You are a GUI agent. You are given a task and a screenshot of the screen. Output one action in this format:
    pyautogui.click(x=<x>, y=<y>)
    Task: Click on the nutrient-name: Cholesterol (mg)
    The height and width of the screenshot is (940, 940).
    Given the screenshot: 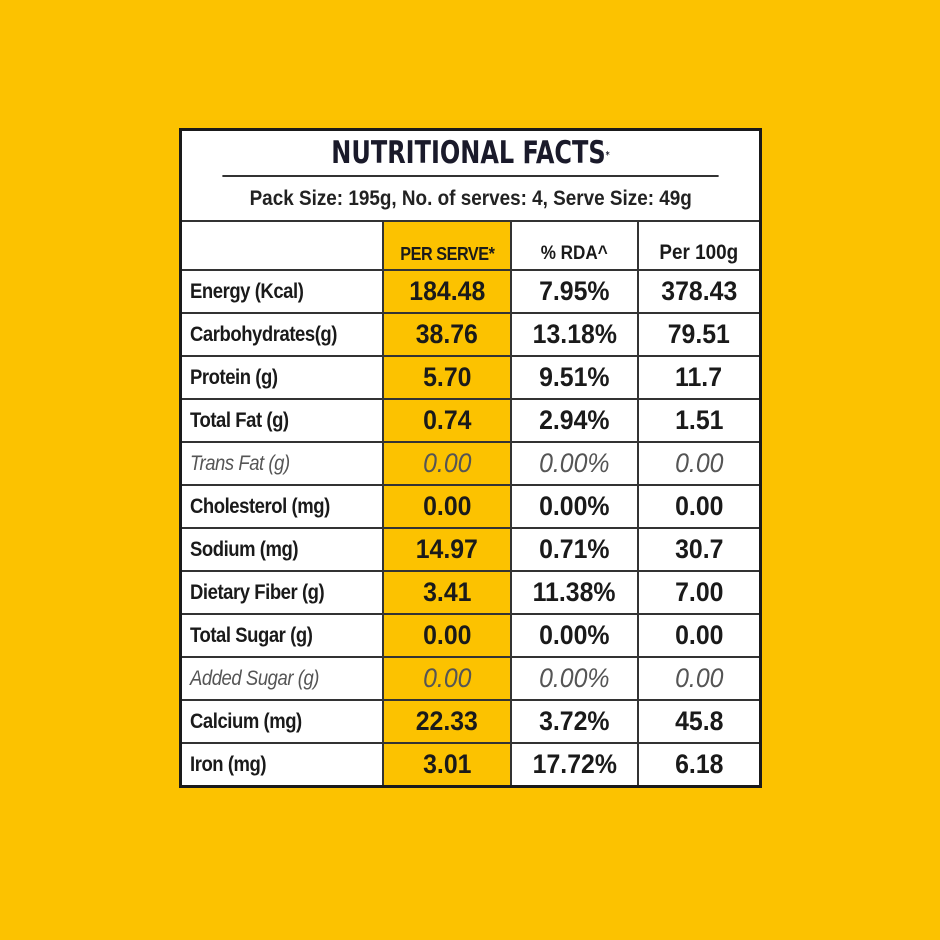 What is the action you would take?
    pyautogui.click(x=283, y=506)
    